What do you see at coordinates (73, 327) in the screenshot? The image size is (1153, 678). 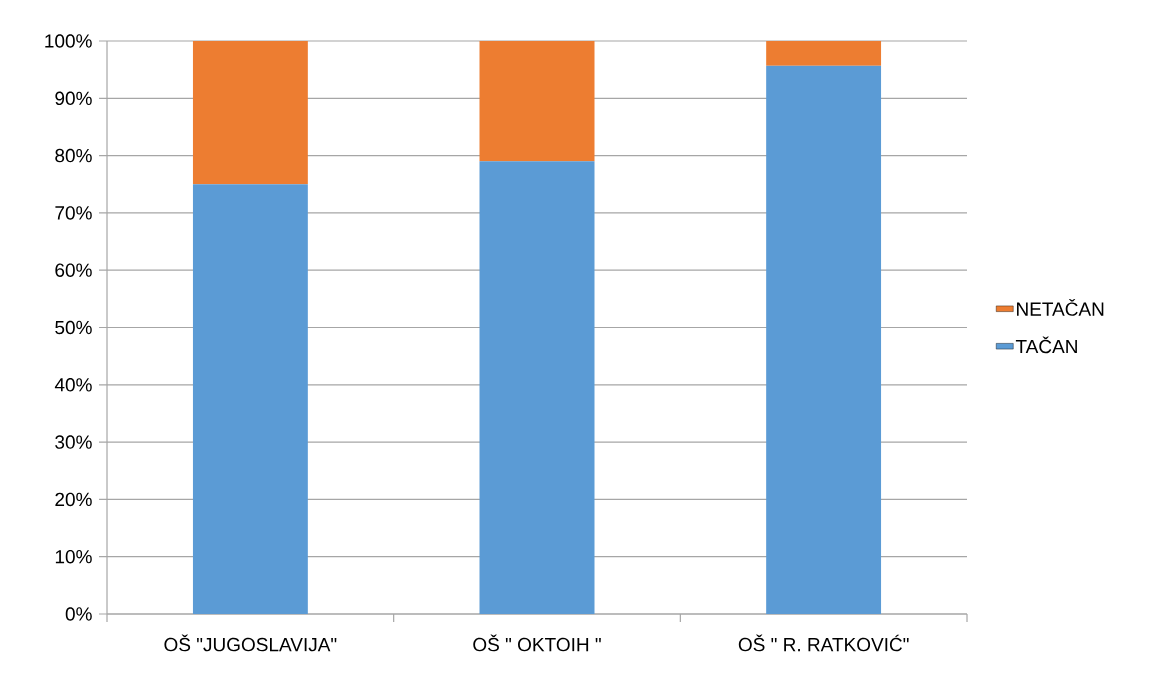 I see `y-tick-label: 50%` at bounding box center [73, 327].